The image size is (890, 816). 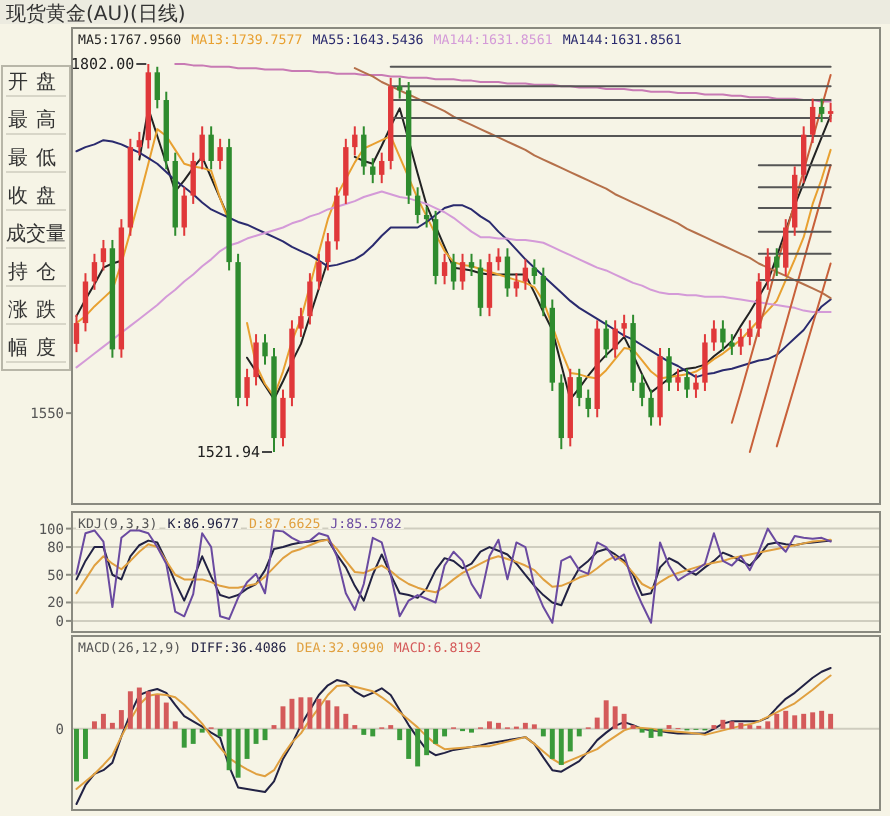 I want to click on text: 持仓, so click(x=36, y=272).